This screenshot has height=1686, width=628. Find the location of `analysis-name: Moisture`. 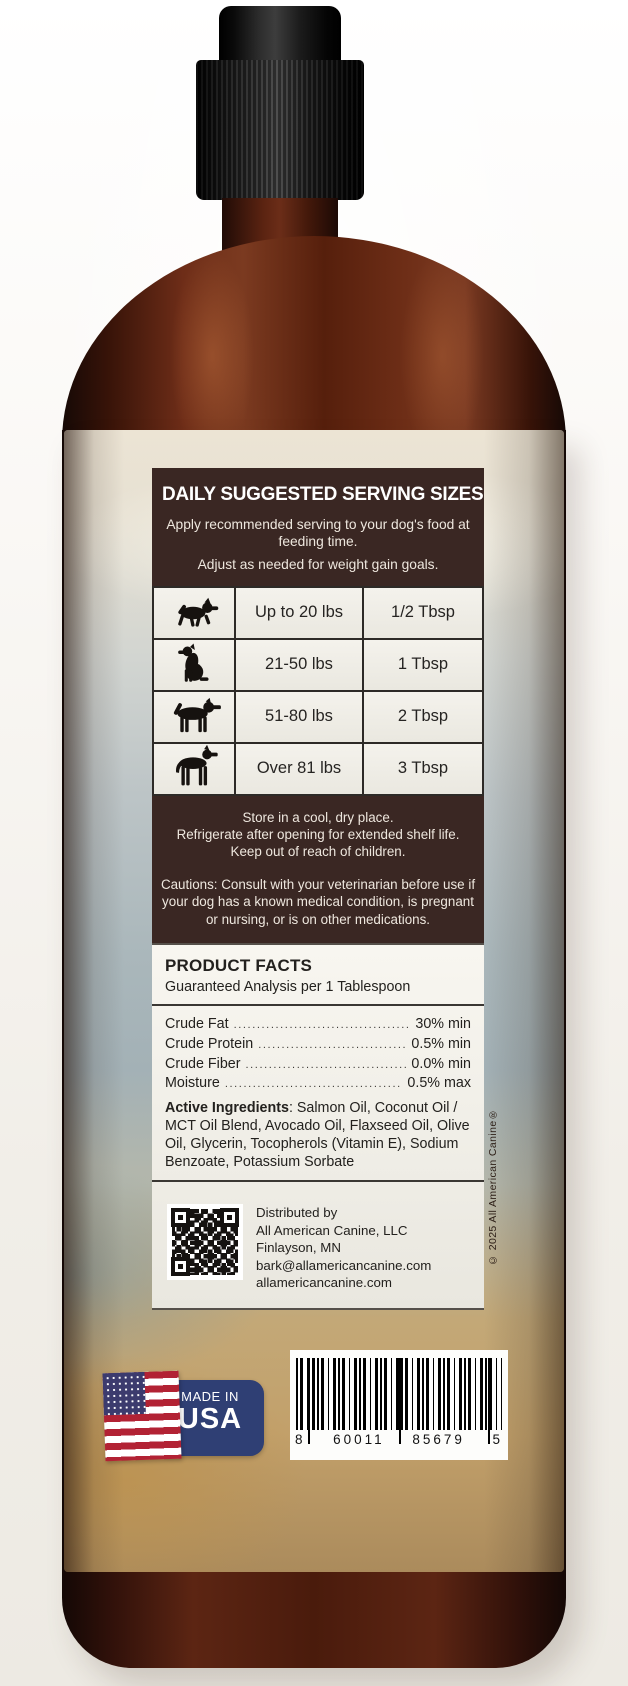

analysis-name: Moisture is located at coordinates (192, 1083).